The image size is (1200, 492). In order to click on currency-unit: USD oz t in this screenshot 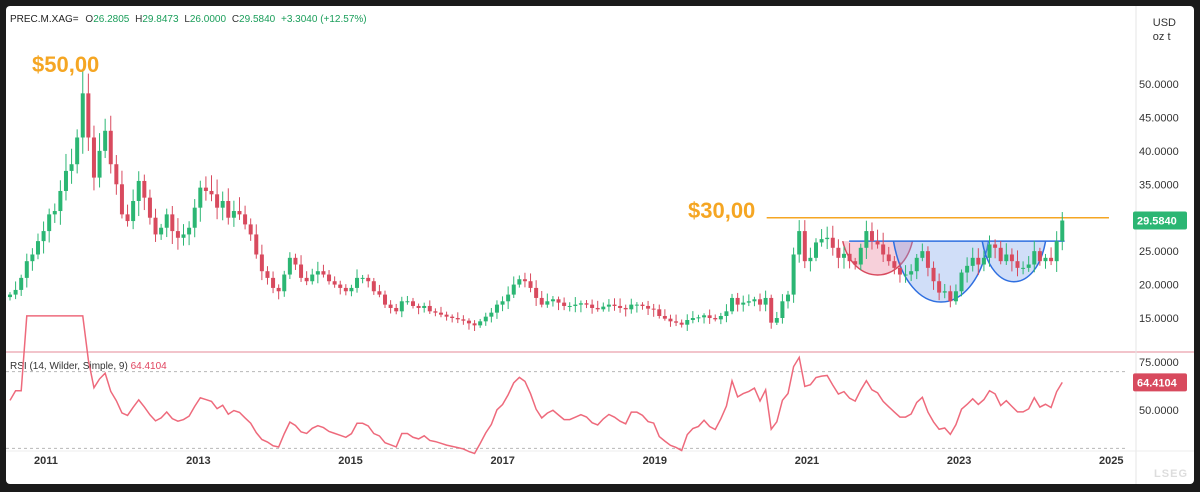, I will do `click(1164, 30)`.